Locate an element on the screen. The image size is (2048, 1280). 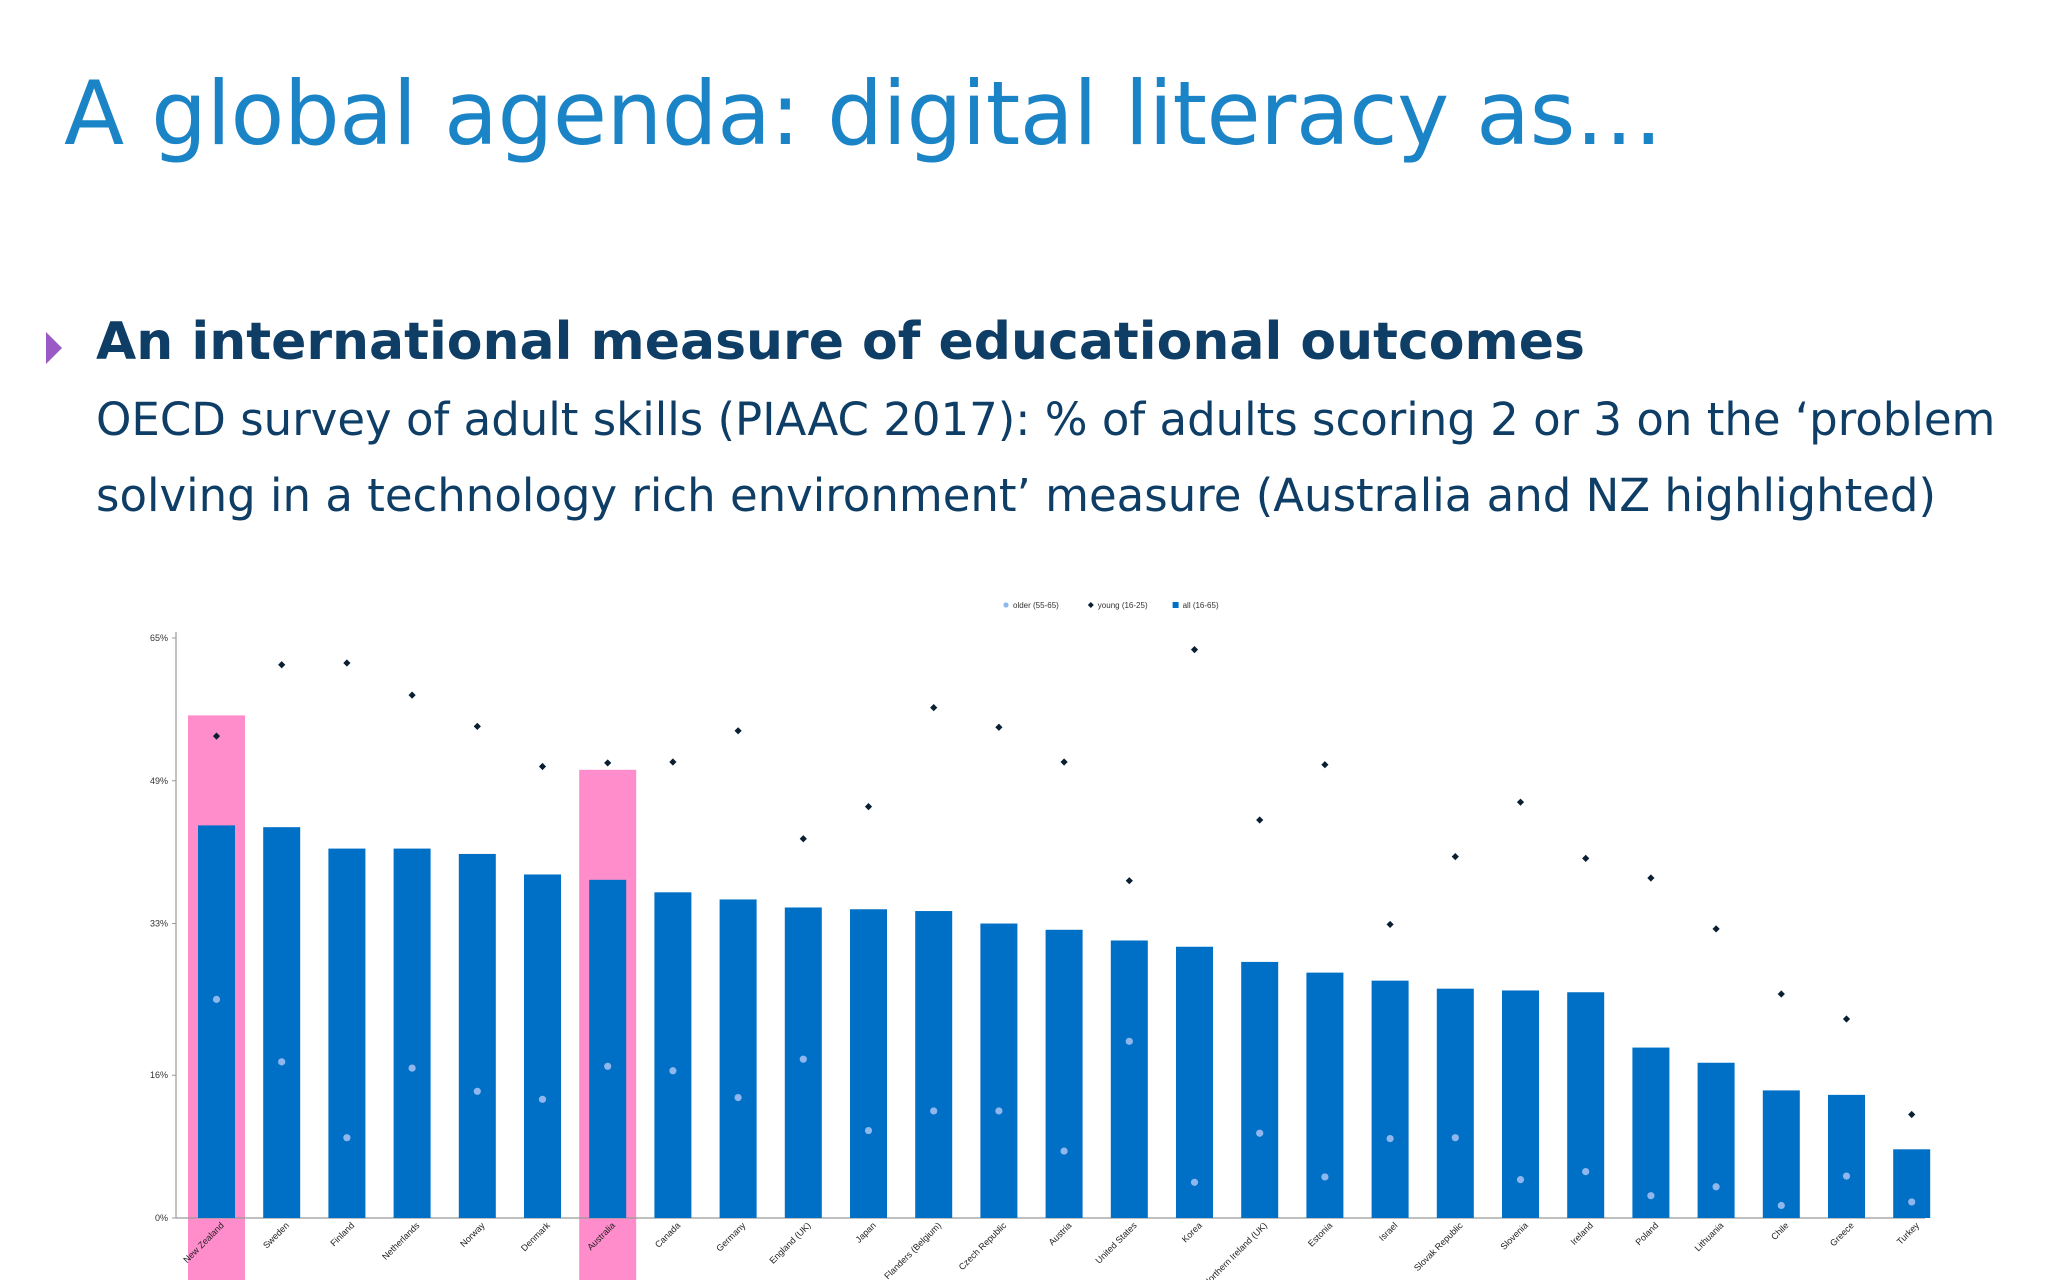
legend-label: all (16-65) is located at coordinates (1201, 605).